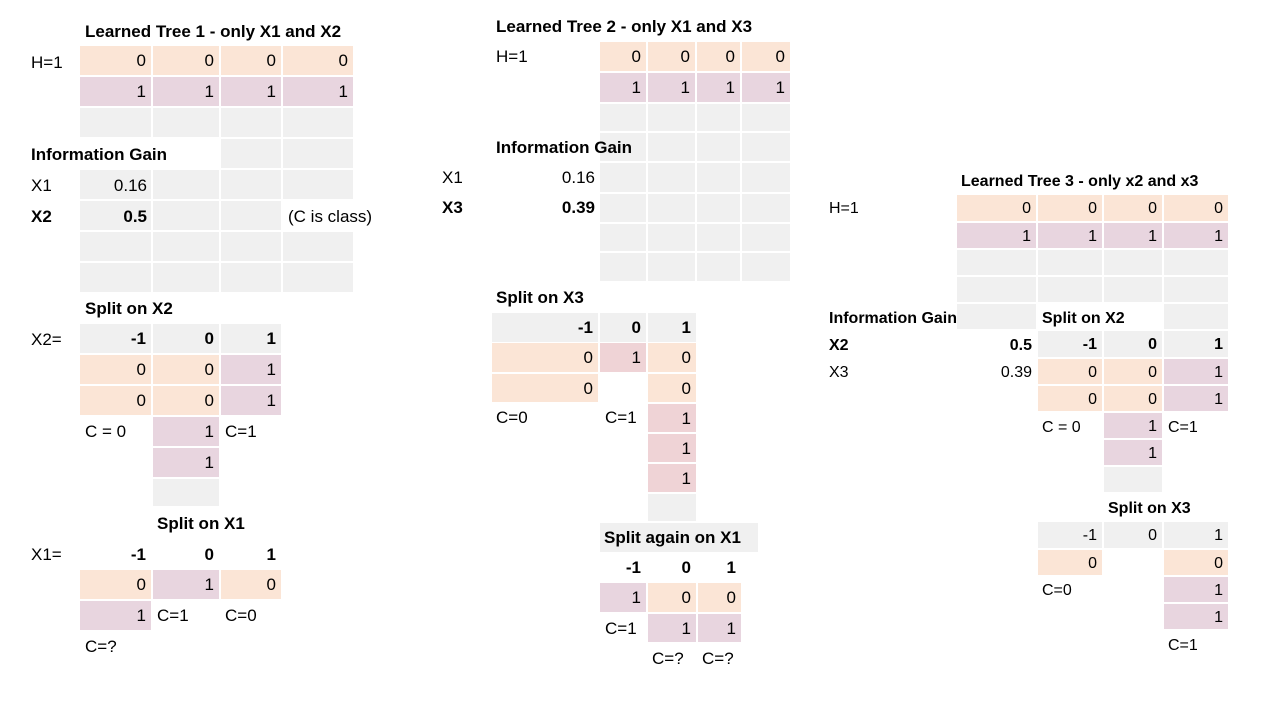  I want to click on tree2-split-x3-c-left: C=0, so click(512, 417).